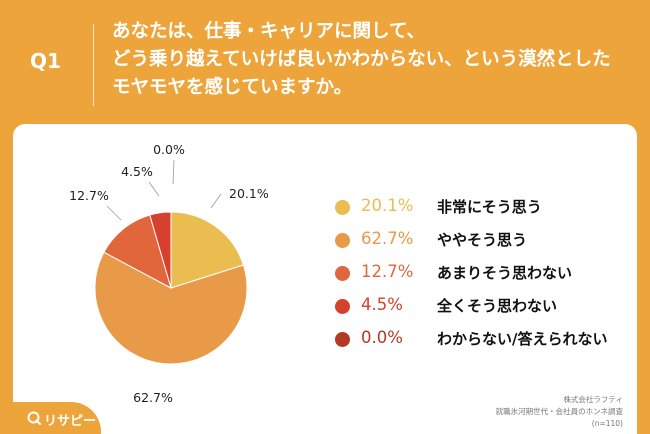 This screenshot has width=650, height=434. What do you see at coordinates (387, 271) in the screenshot?
I see `legend-value: 12.7%` at bounding box center [387, 271].